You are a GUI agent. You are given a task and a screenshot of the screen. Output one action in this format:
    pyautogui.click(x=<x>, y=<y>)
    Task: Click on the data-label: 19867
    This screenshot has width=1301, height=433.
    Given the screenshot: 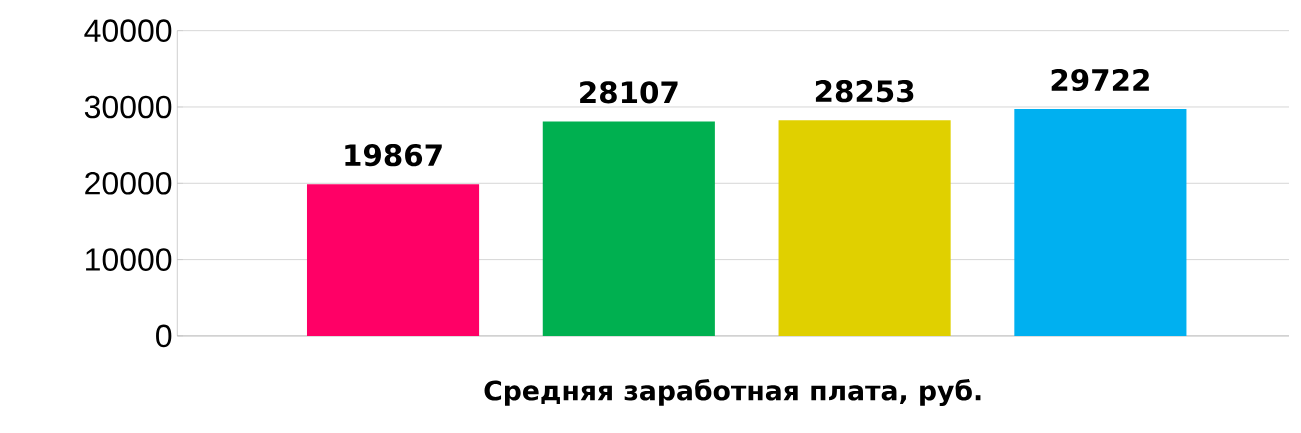 What is the action you would take?
    pyautogui.click(x=393, y=155)
    